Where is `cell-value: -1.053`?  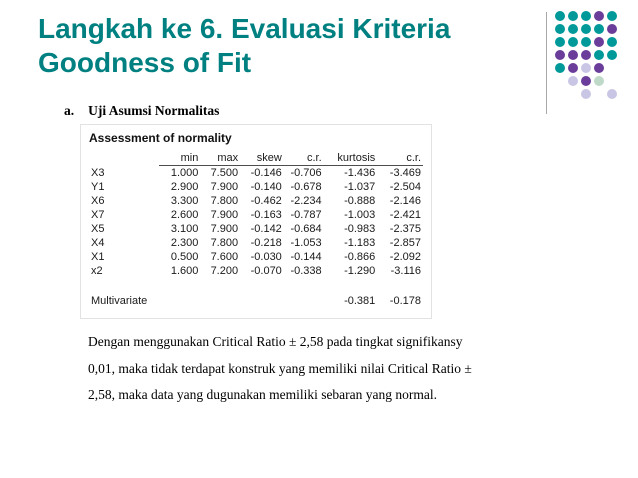
cell-value: -1.053 is located at coordinates (306, 243).